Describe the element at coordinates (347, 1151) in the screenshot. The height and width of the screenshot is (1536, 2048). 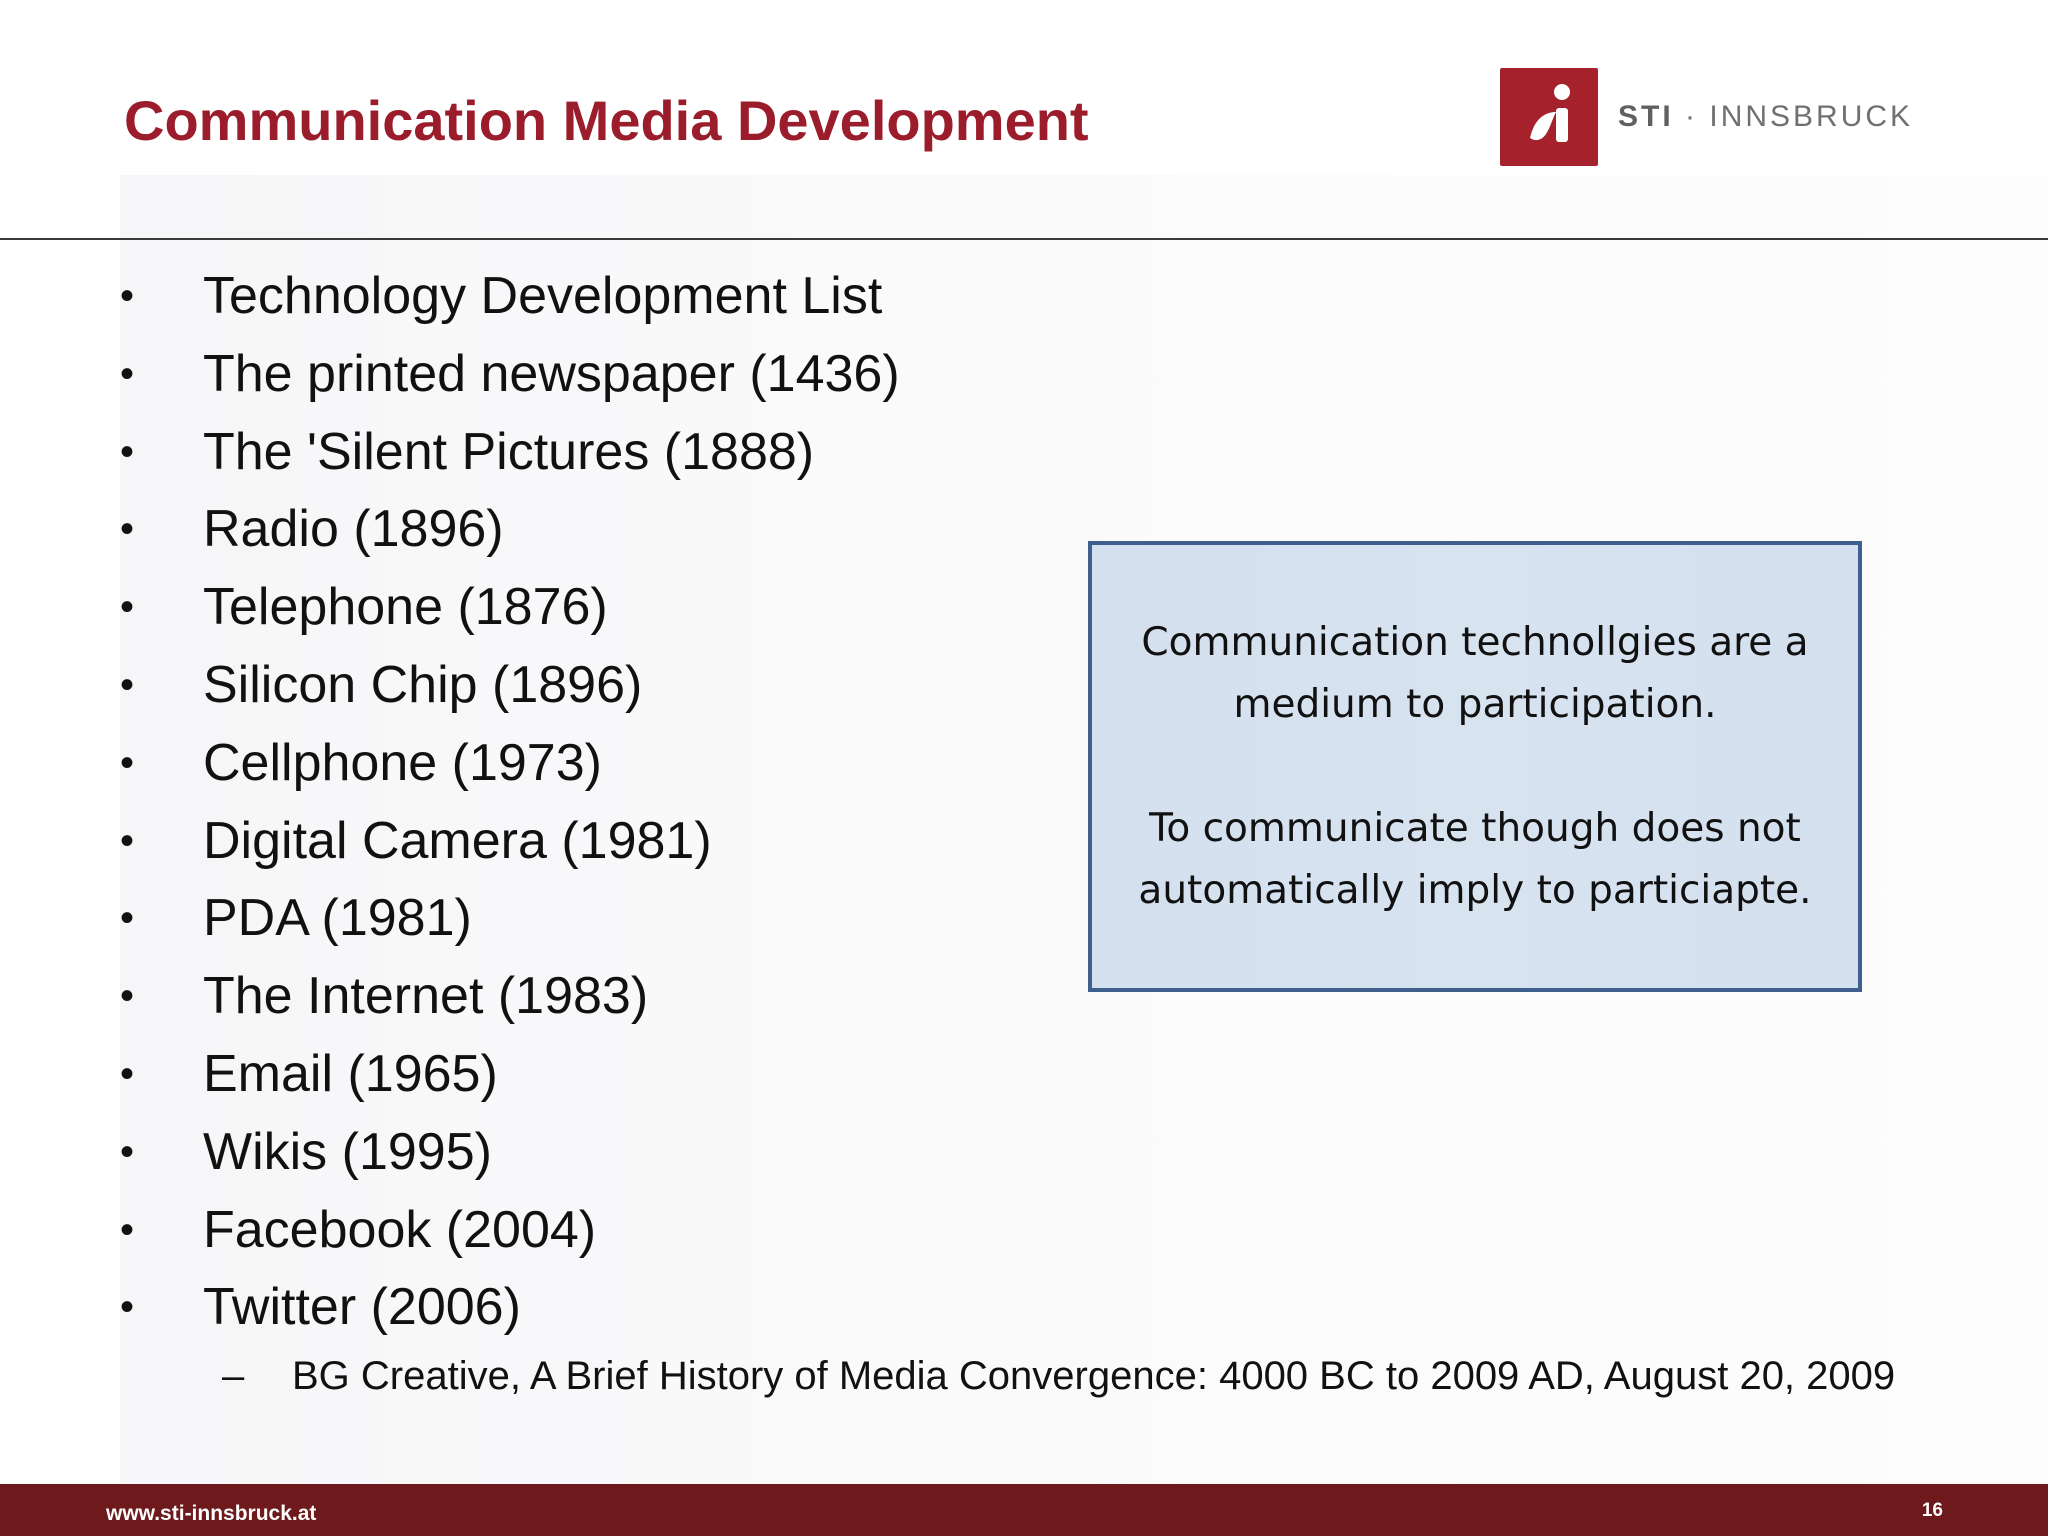
I see `list-item-text: Wikis (1995)` at that location.